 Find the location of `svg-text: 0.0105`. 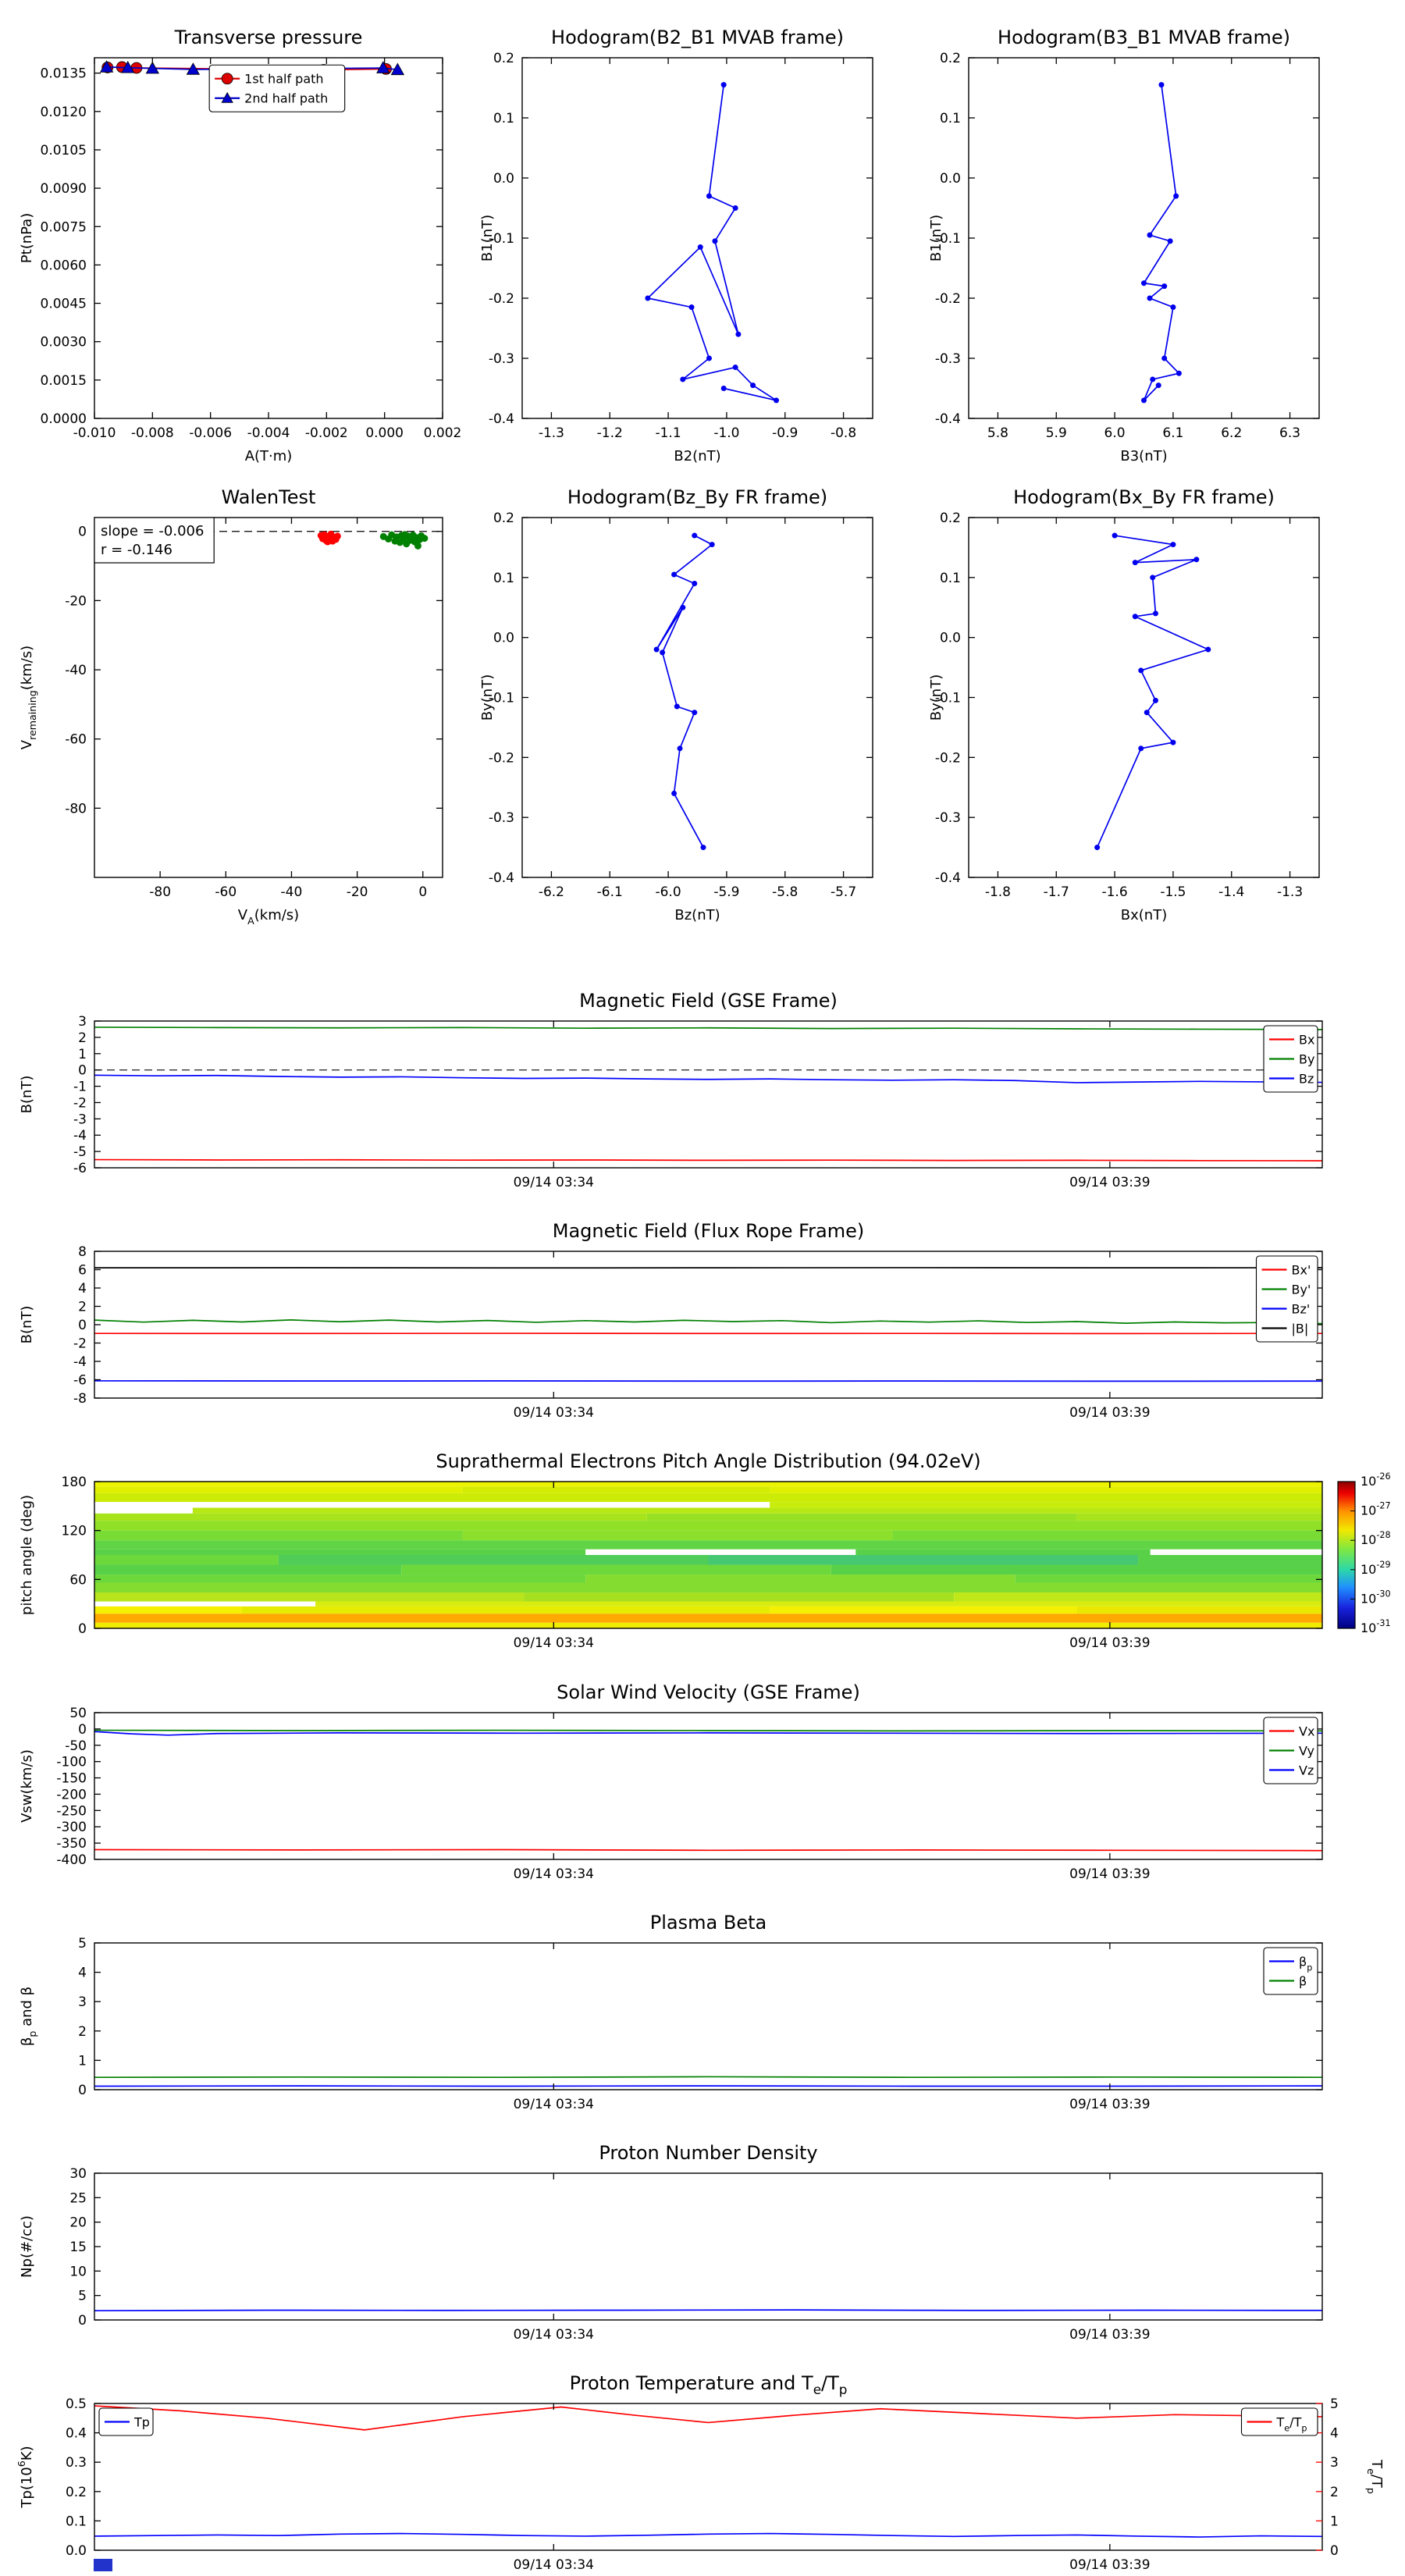

svg-text: 0.0105 is located at coordinates (64, 150).